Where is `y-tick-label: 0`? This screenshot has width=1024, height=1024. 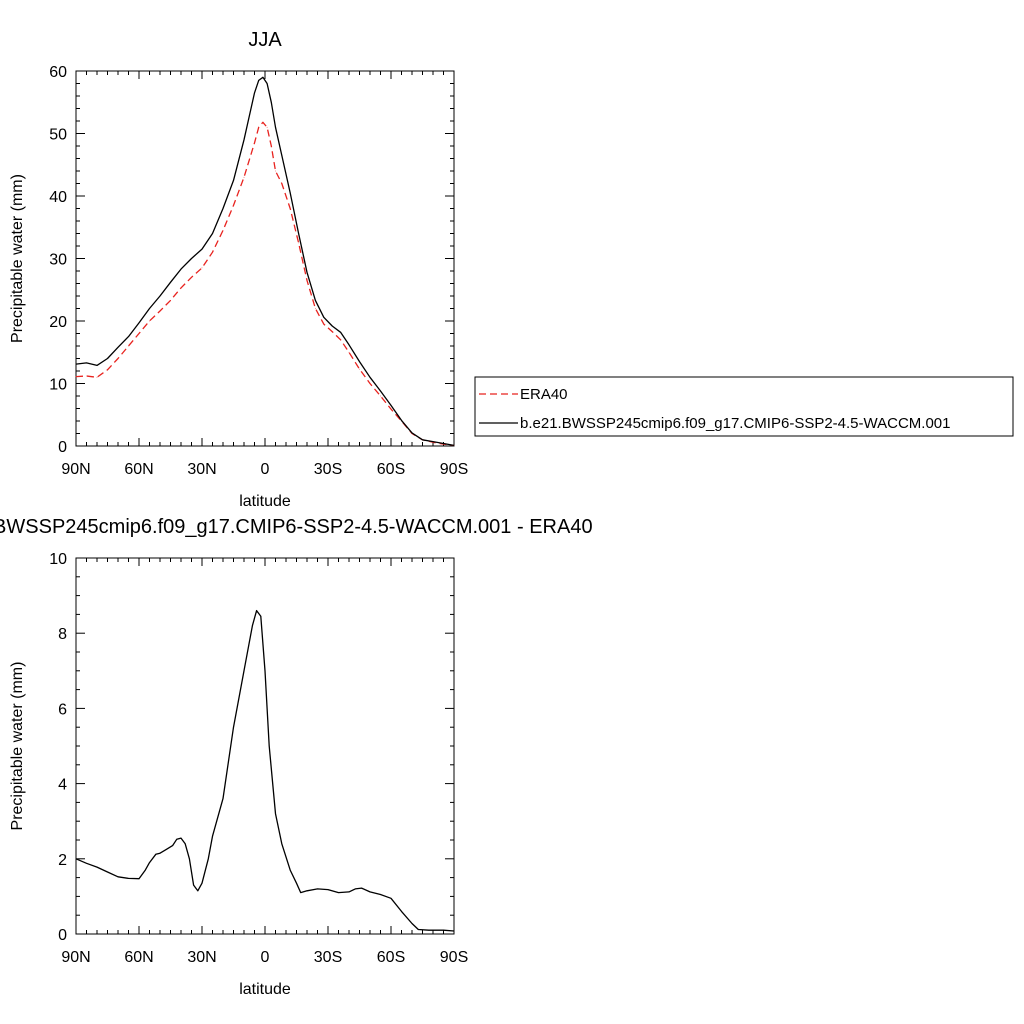
y-tick-label: 0 is located at coordinates (62, 935).